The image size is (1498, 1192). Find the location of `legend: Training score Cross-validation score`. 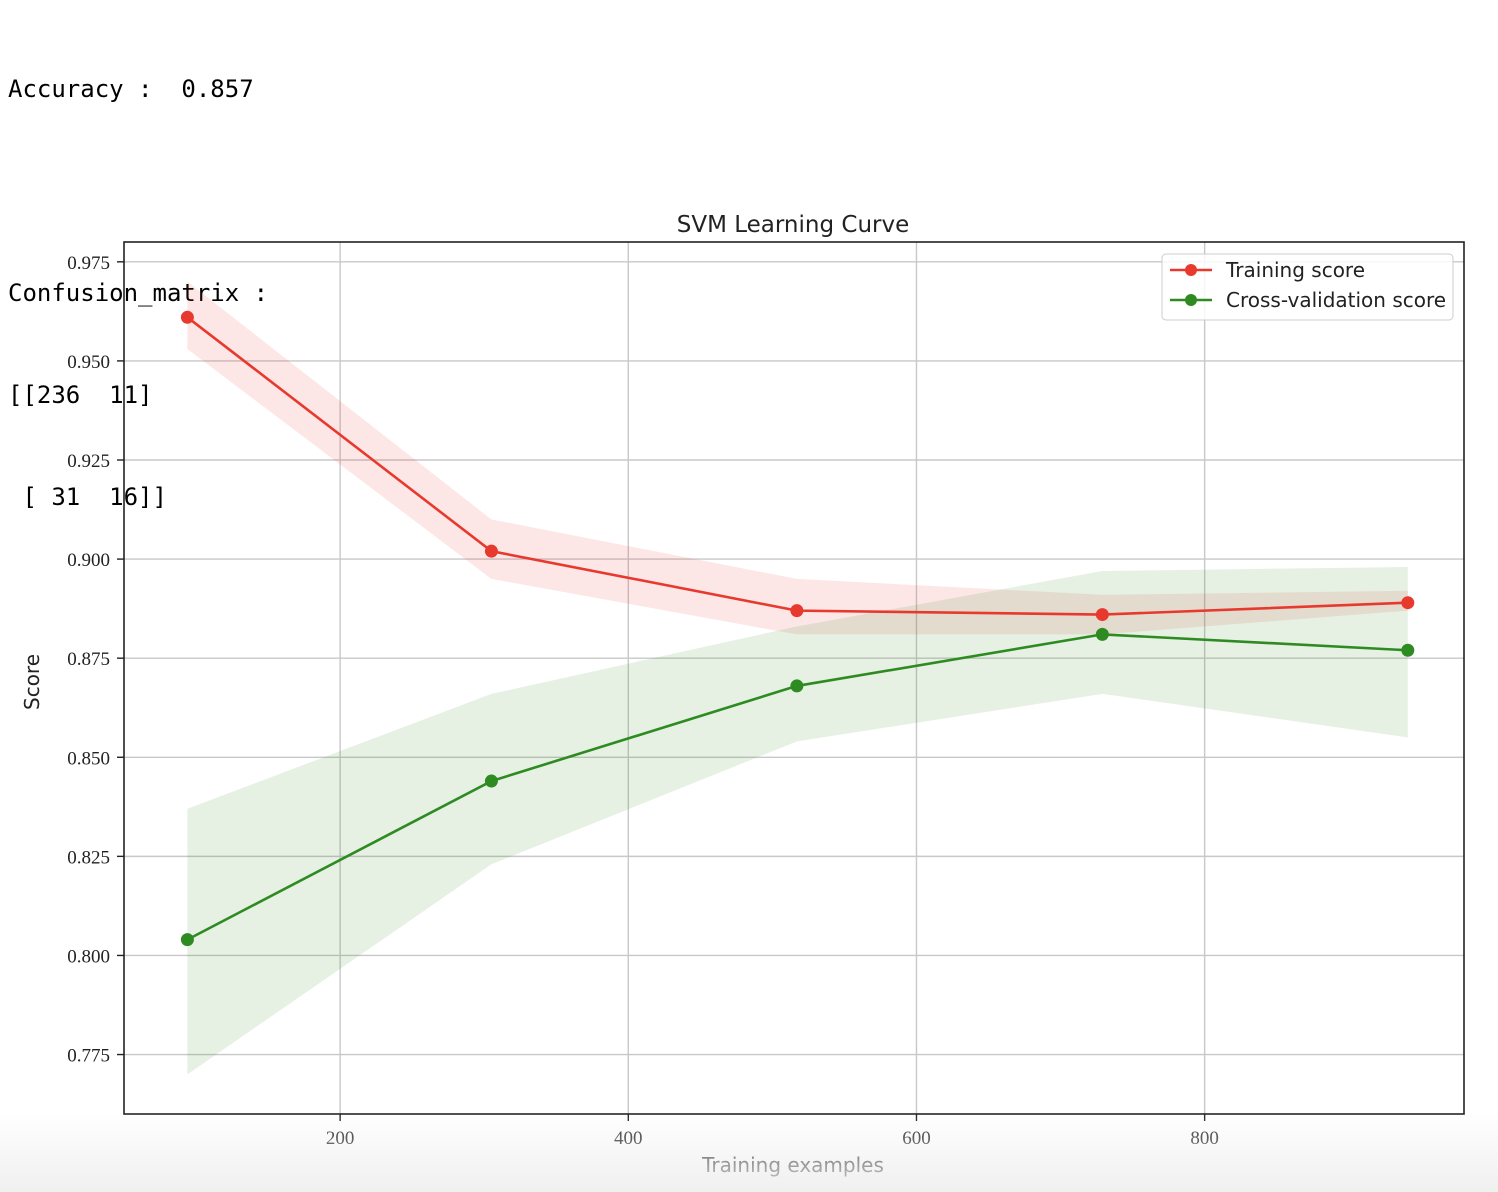

legend: Training score Cross-validation score is located at coordinates (1307, 287).